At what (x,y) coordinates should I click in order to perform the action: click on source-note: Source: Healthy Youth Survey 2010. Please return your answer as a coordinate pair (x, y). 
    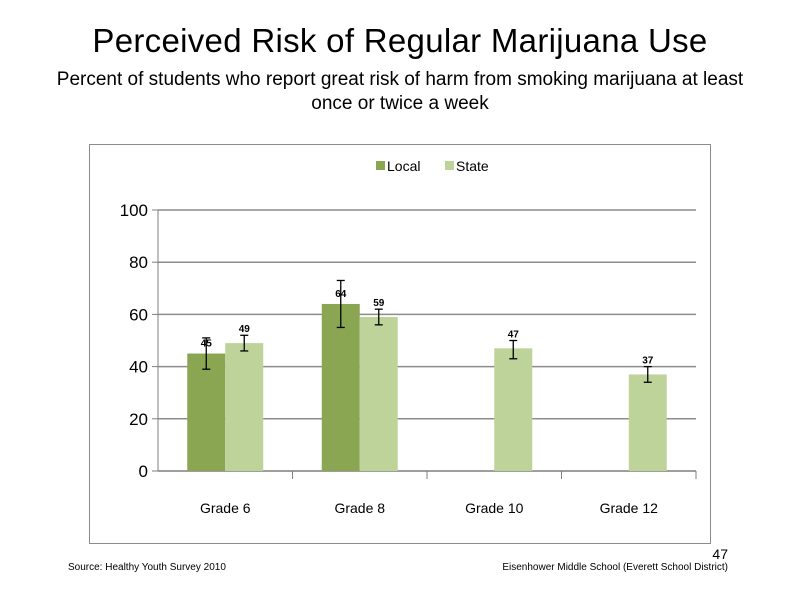
    Looking at the image, I should click on (147, 567).